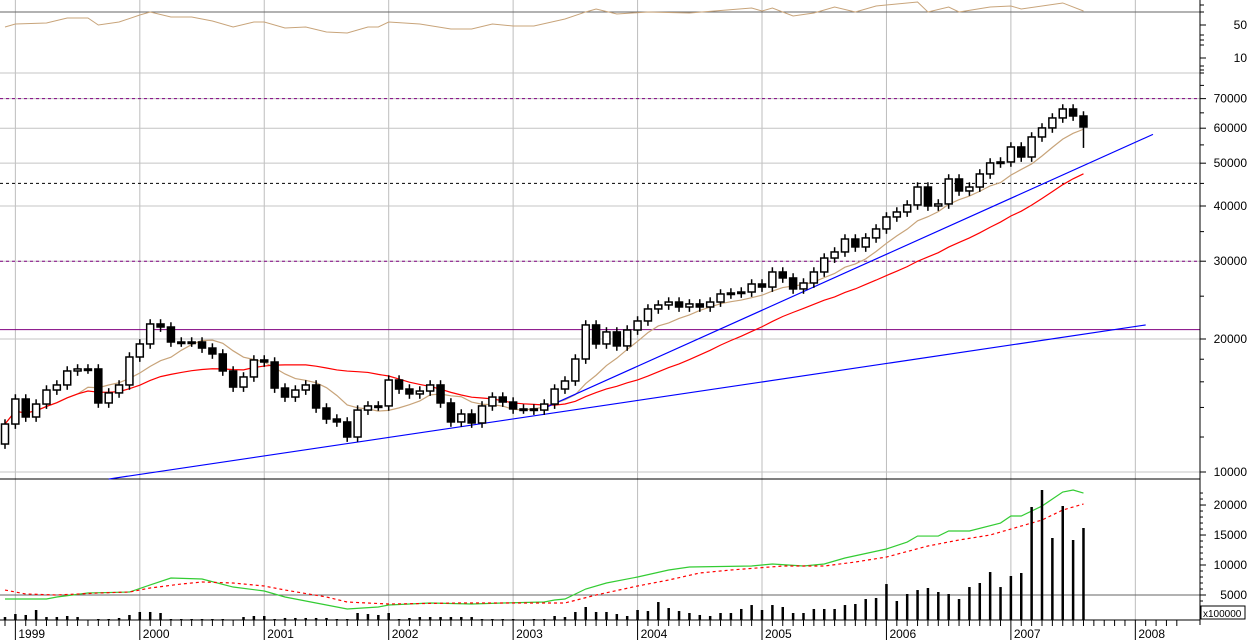 The width and height of the screenshot is (1250, 640). What do you see at coordinates (778, 633) in the screenshot?
I see `year-label: 2005` at bounding box center [778, 633].